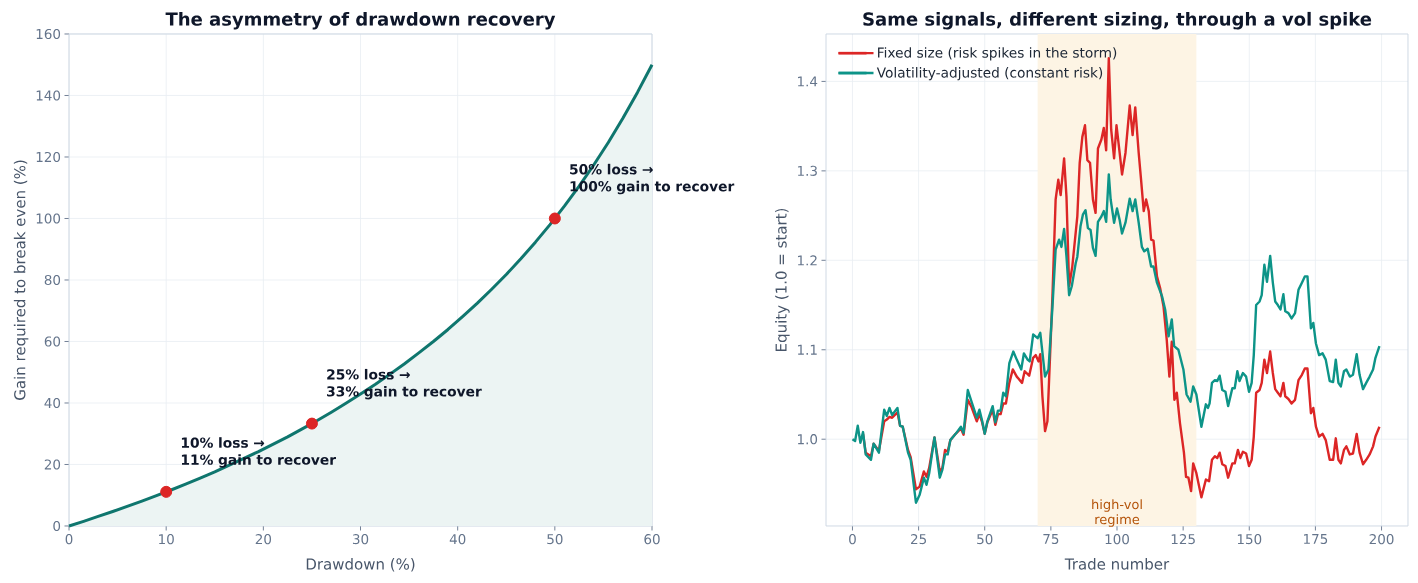 This screenshot has width=1418, height=583. I want to click on y-tick-label: 120, so click(48, 157).